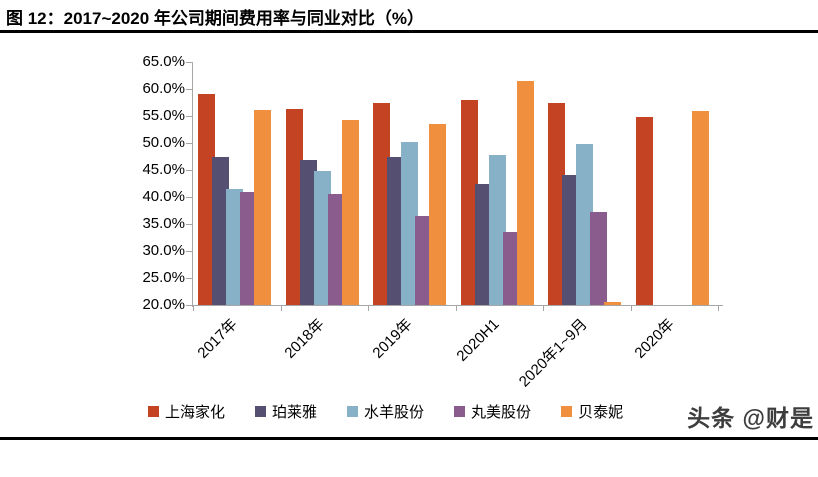 Image resolution: width=818 pixels, height=477 pixels. I want to click on legend-item-珀莱雅: 珀莱雅, so click(286, 411).